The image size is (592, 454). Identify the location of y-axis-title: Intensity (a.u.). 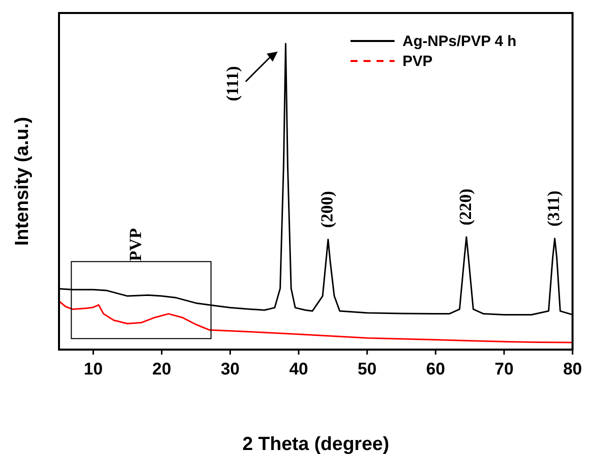
(22, 181).